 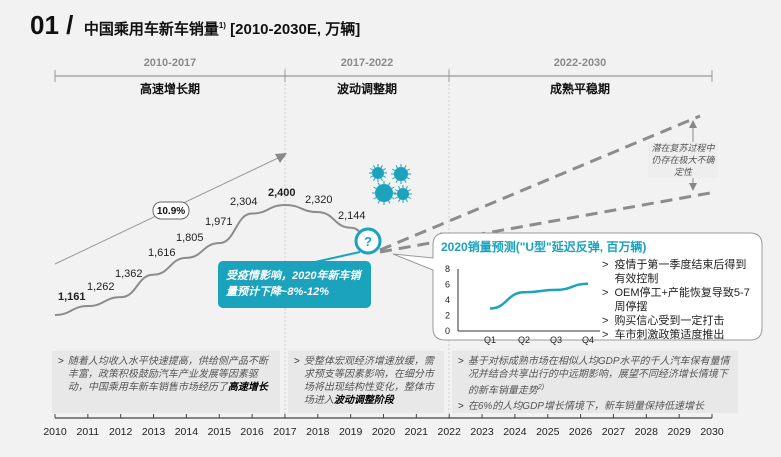 What do you see at coordinates (541, 387) in the screenshot?
I see `footnote-marker: 2)` at bounding box center [541, 387].